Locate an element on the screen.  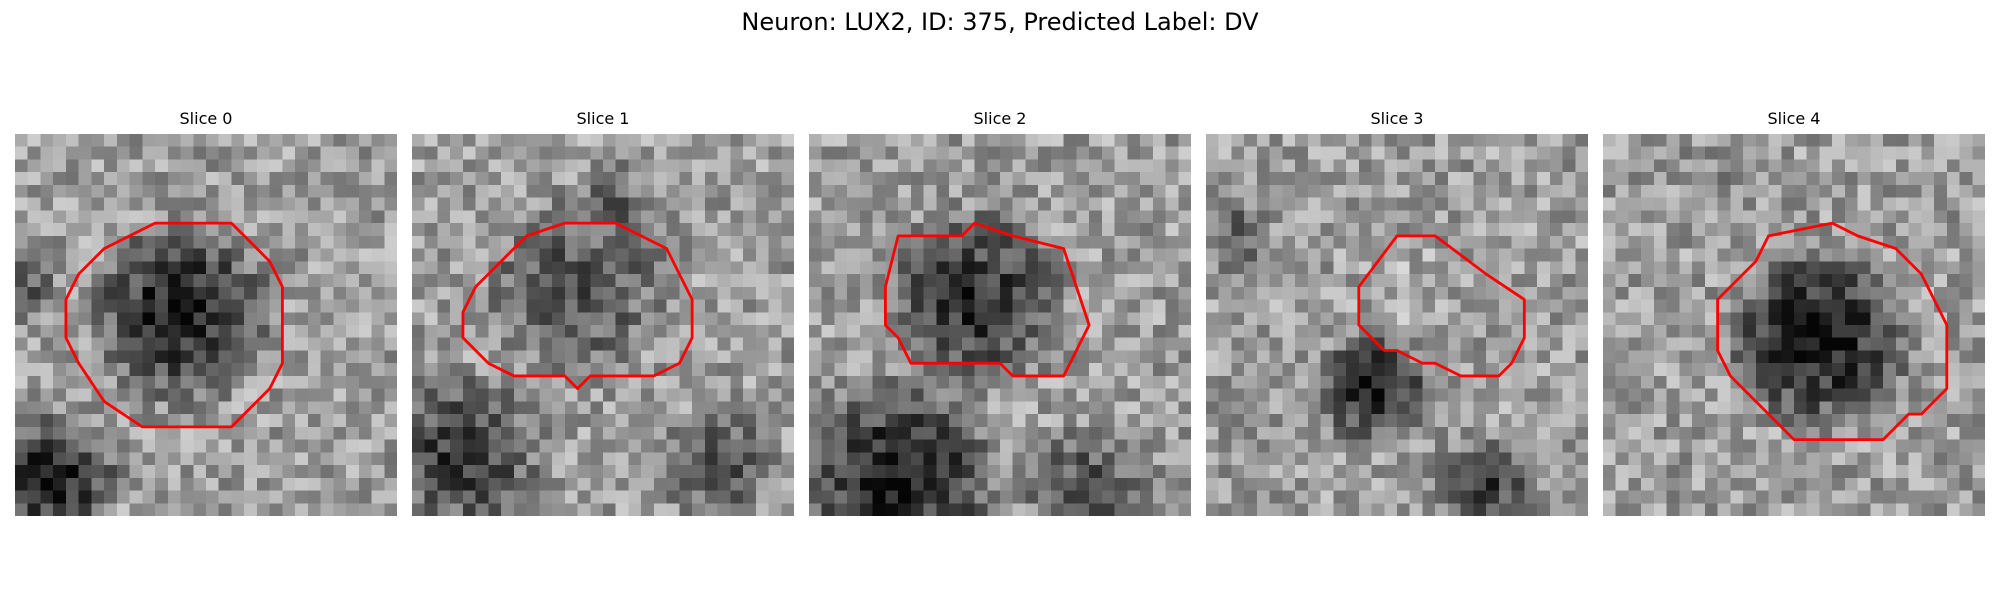
slice-title: Slice 2 is located at coordinates (1000, 118).